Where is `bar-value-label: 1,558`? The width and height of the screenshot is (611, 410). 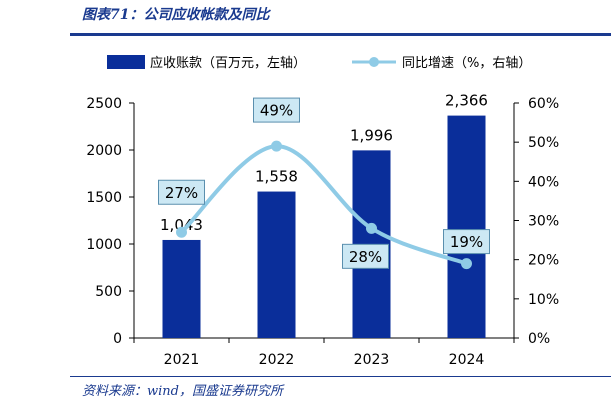 bar-value-label: 1,558 is located at coordinates (276, 177).